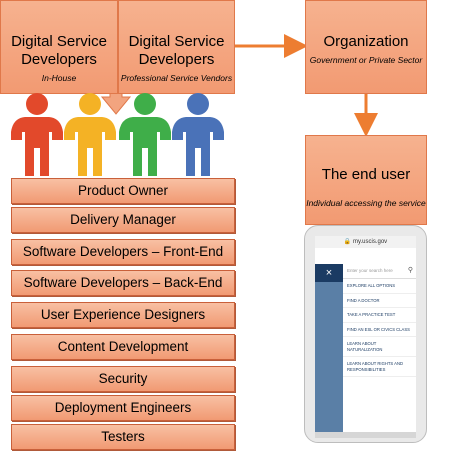 The image size is (450, 455). Describe the element at coordinates (370, 242) in the screenshot. I see `phone-url: my.uscis.gov` at that location.